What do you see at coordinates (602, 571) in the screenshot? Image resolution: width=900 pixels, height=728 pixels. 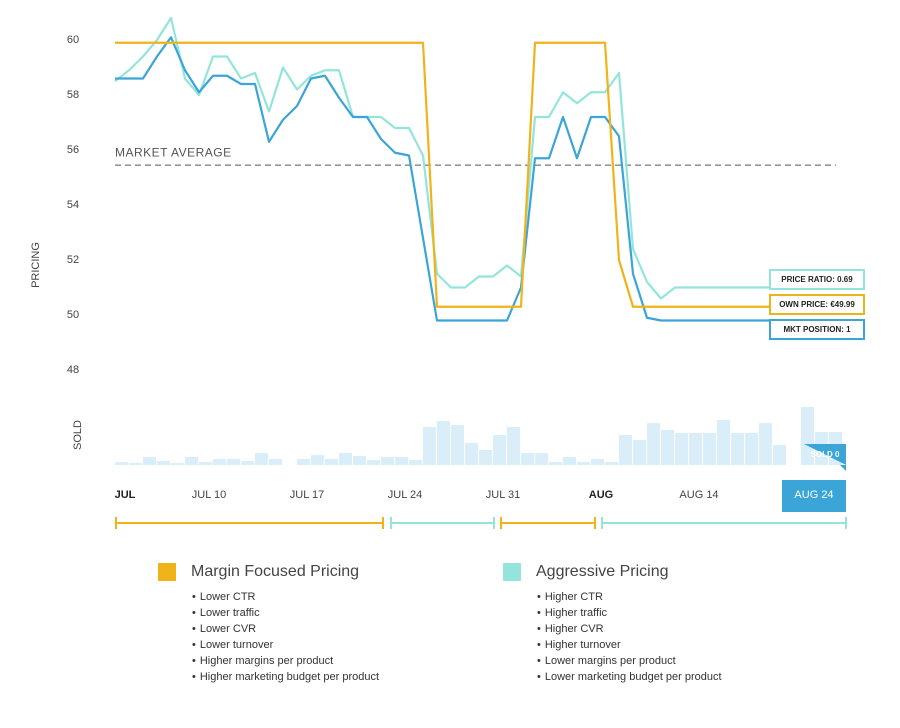 I see `legend-title: Aggressive Pricing` at bounding box center [602, 571].